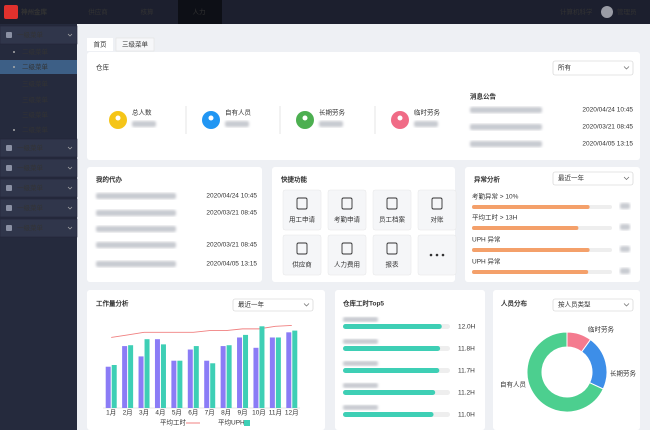 The image size is (650, 430). I want to click on select-value: 所有, so click(565, 67).